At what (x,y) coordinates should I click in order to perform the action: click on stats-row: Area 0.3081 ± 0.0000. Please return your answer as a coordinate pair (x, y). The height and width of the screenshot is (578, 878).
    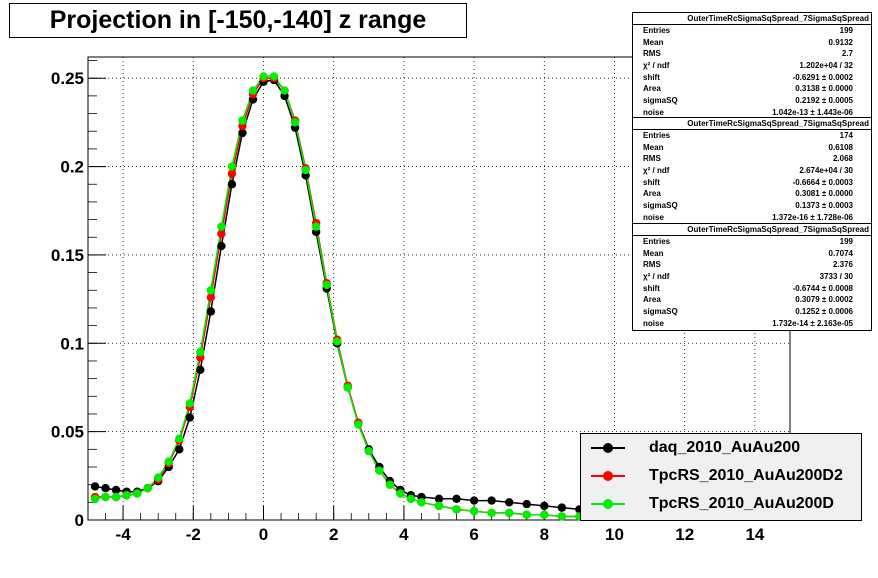
    Looking at the image, I should click on (752, 194).